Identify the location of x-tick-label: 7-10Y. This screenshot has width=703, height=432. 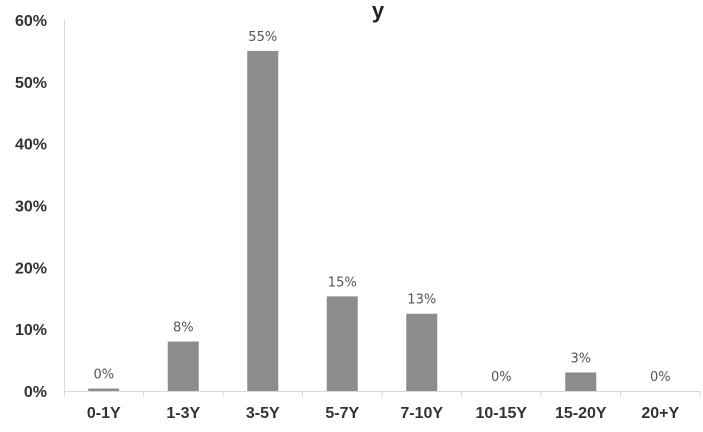
(421, 413).